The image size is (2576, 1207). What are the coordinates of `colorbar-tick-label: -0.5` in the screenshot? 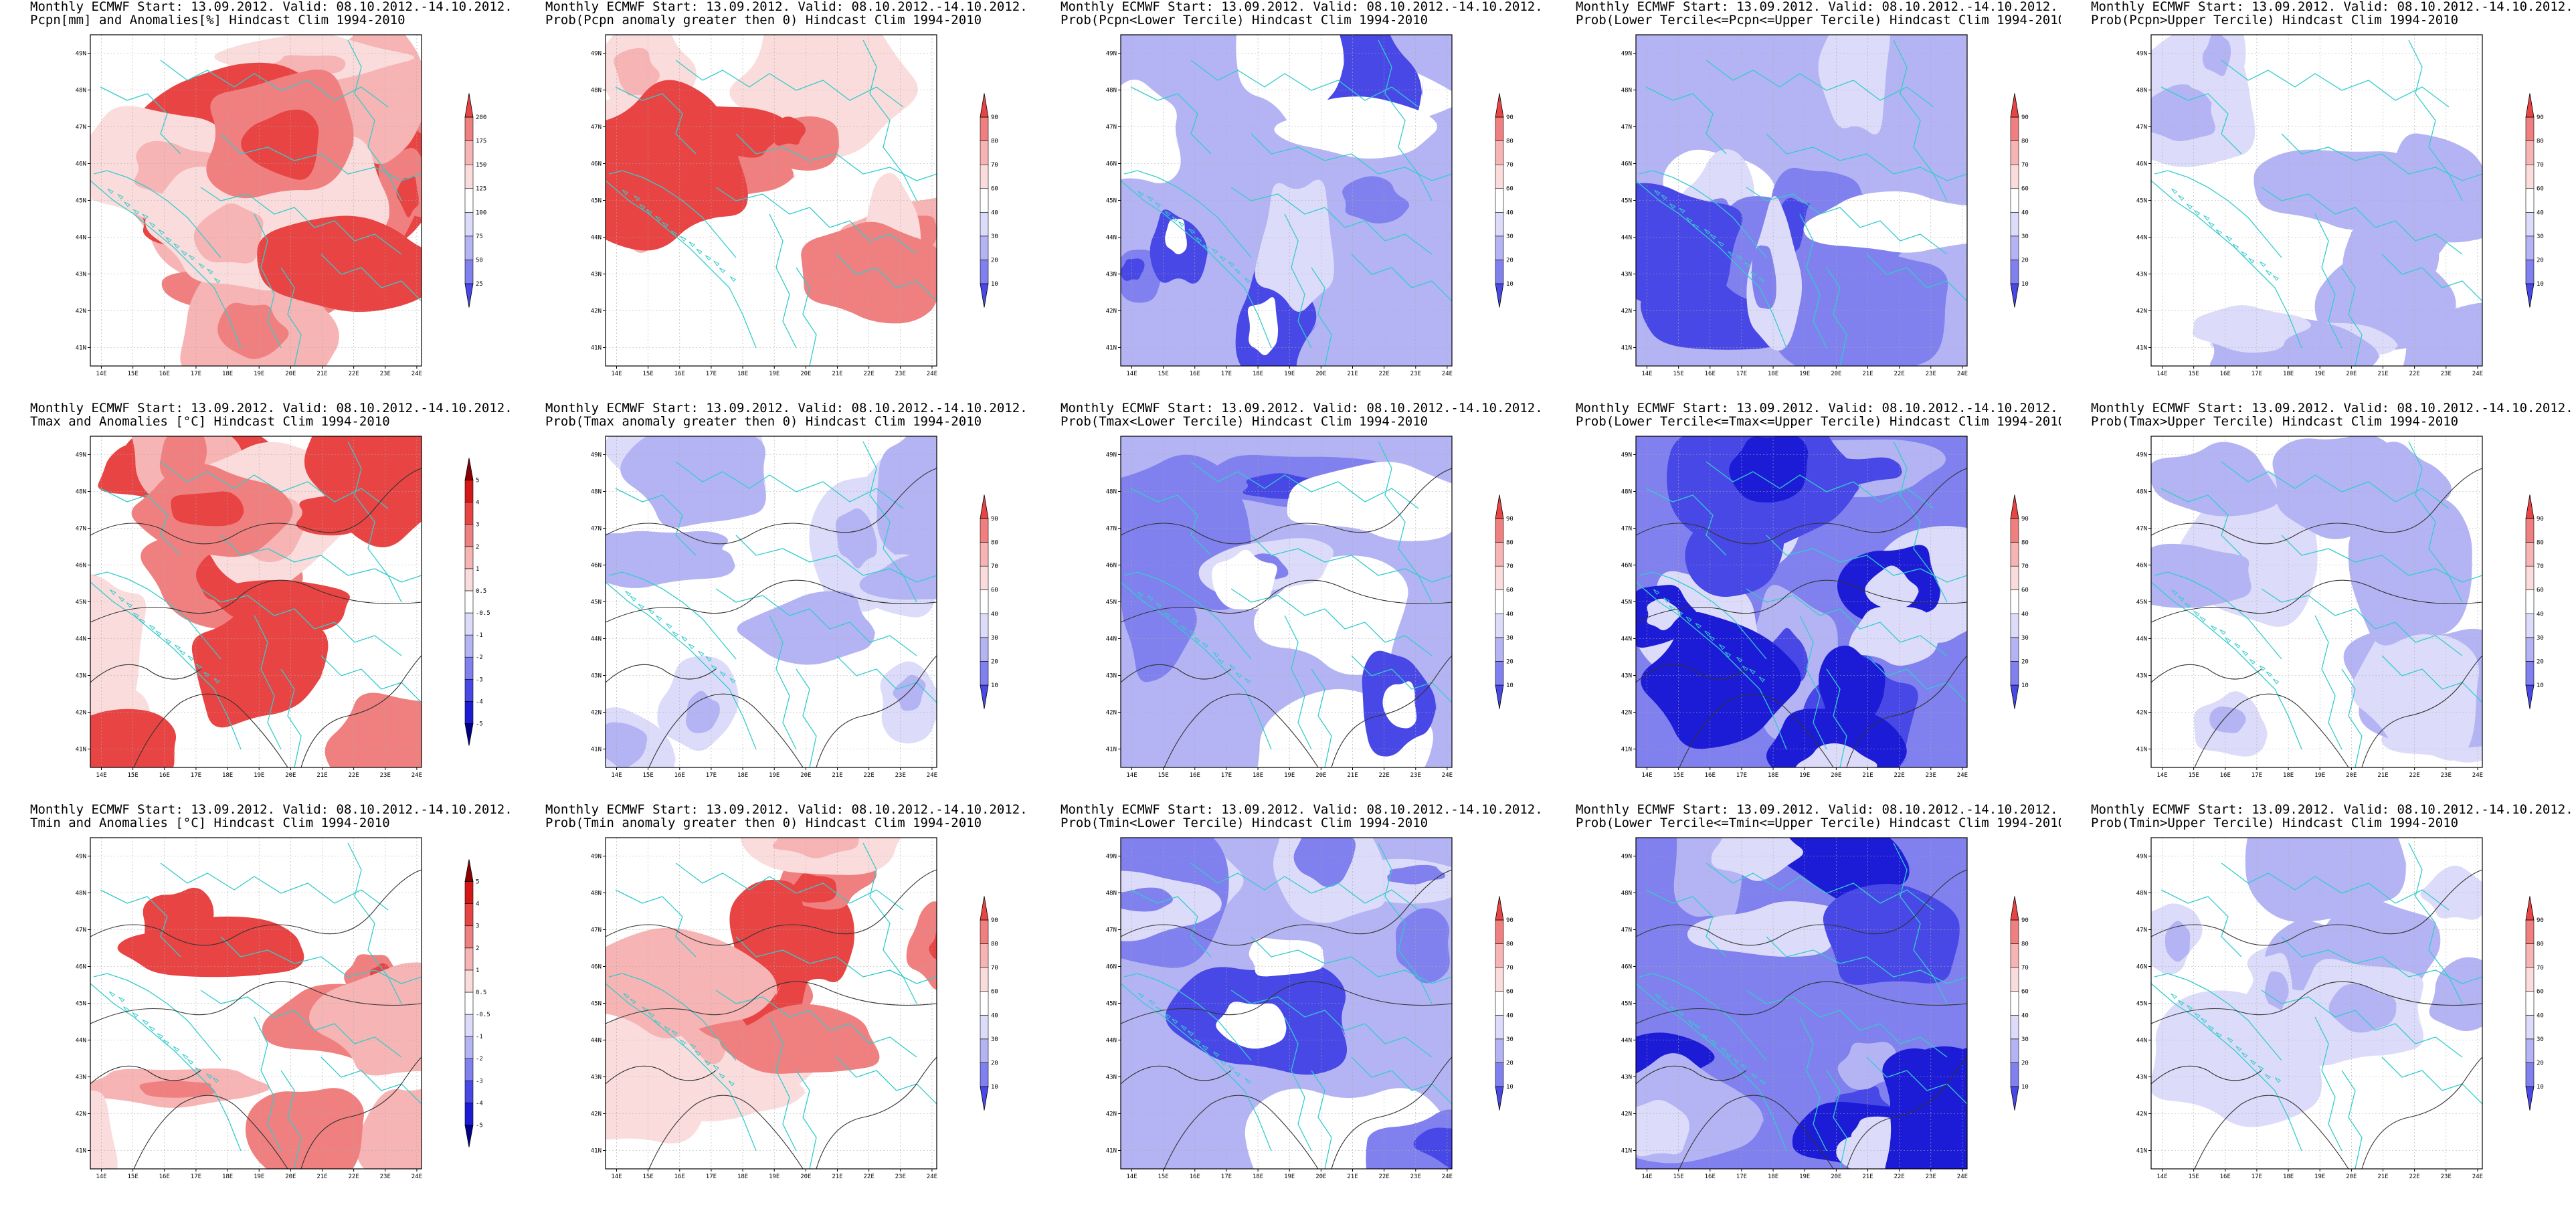 It's located at (483, 613).